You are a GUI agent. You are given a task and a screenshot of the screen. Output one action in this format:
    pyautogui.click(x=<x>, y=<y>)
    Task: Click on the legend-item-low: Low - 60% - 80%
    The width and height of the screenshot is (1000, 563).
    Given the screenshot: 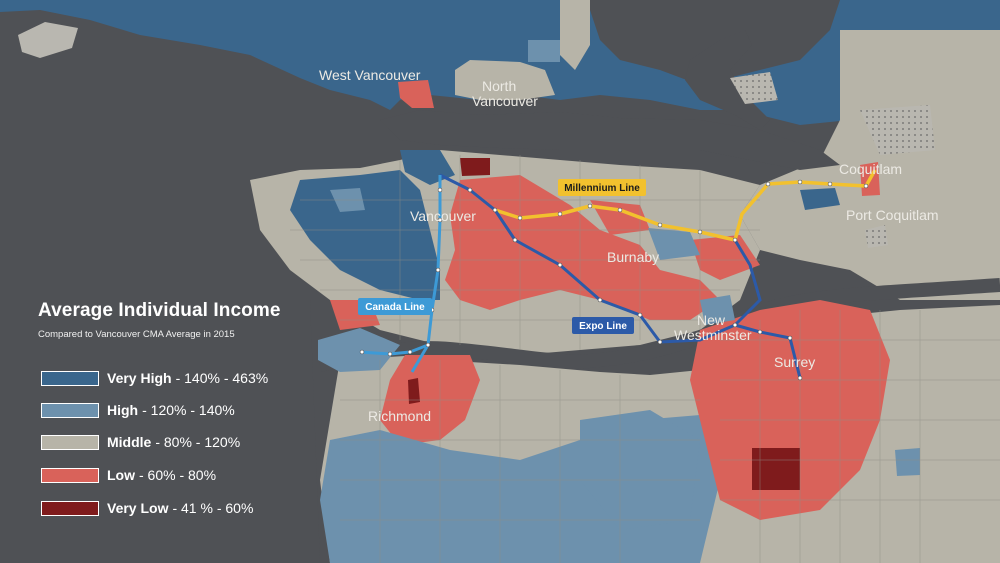 What is the action you would take?
    pyautogui.click(x=128, y=475)
    